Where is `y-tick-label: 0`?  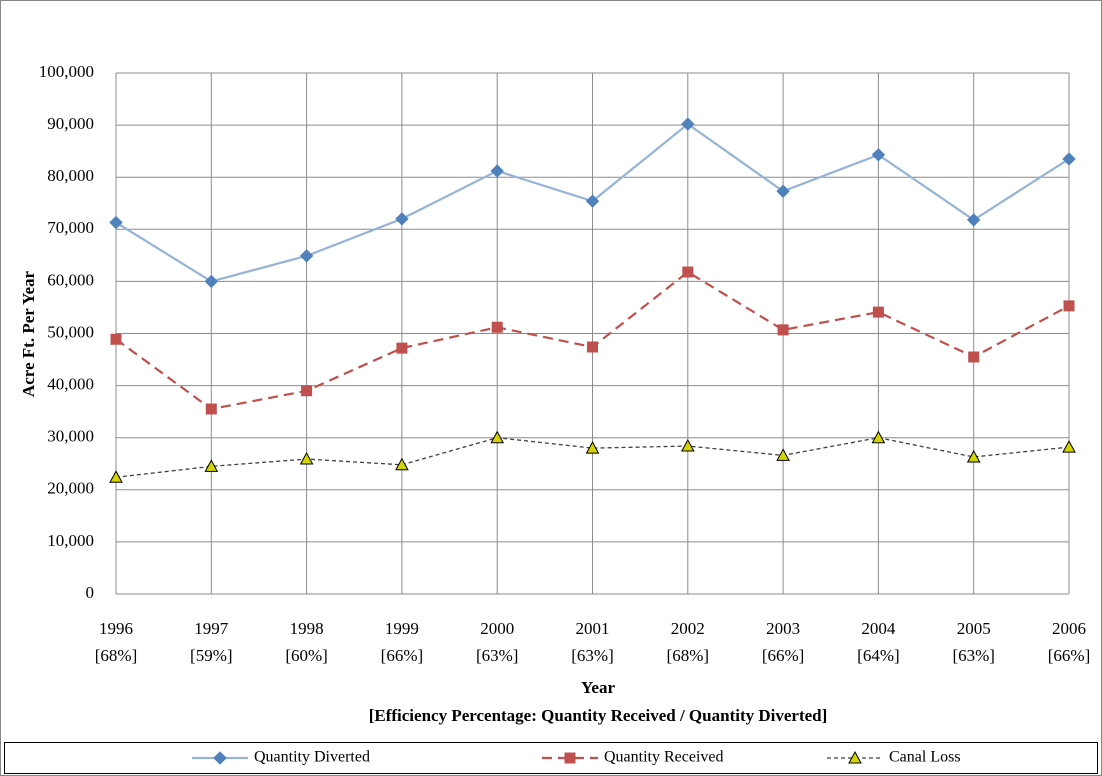 y-tick-label: 0 is located at coordinates (90, 592).